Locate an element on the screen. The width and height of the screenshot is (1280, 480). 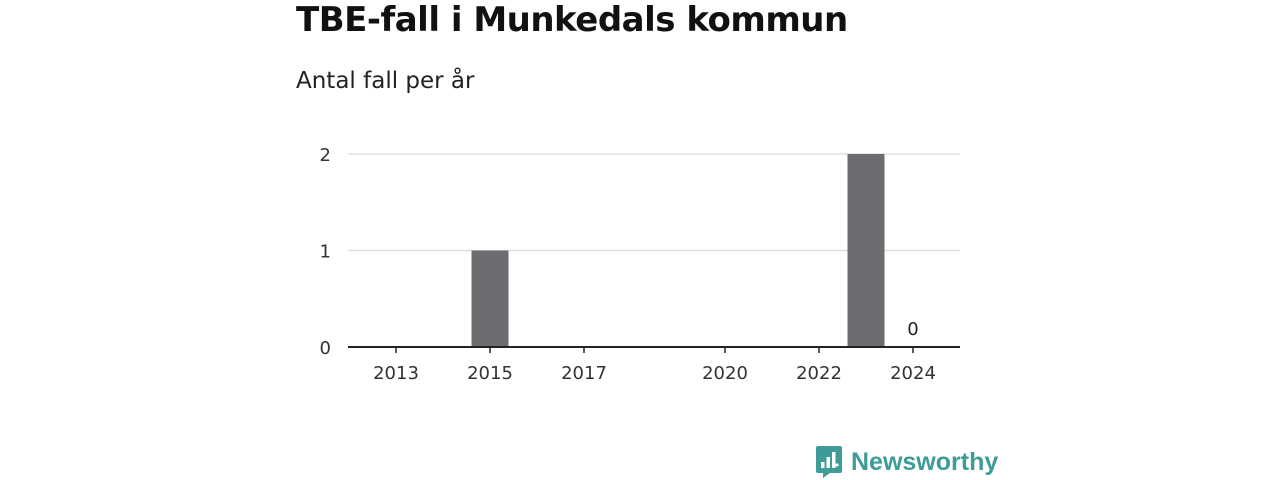
x-tick-label: 2017 is located at coordinates (584, 373).